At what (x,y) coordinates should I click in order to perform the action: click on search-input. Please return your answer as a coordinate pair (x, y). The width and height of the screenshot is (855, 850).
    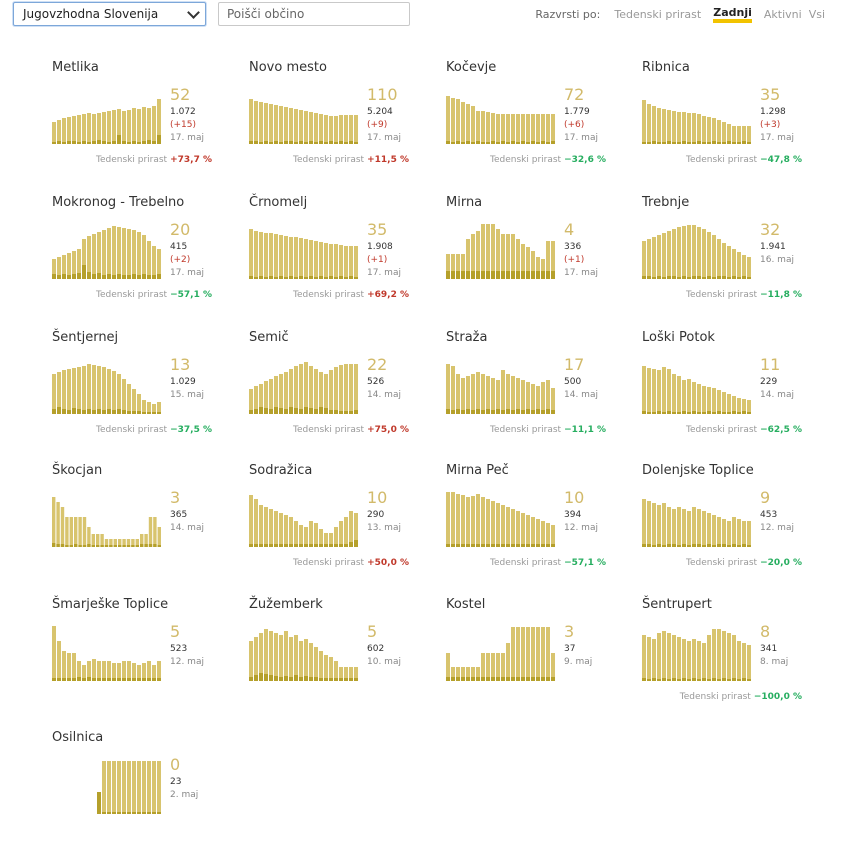
    Looking at the image, I should click on (314, 14).